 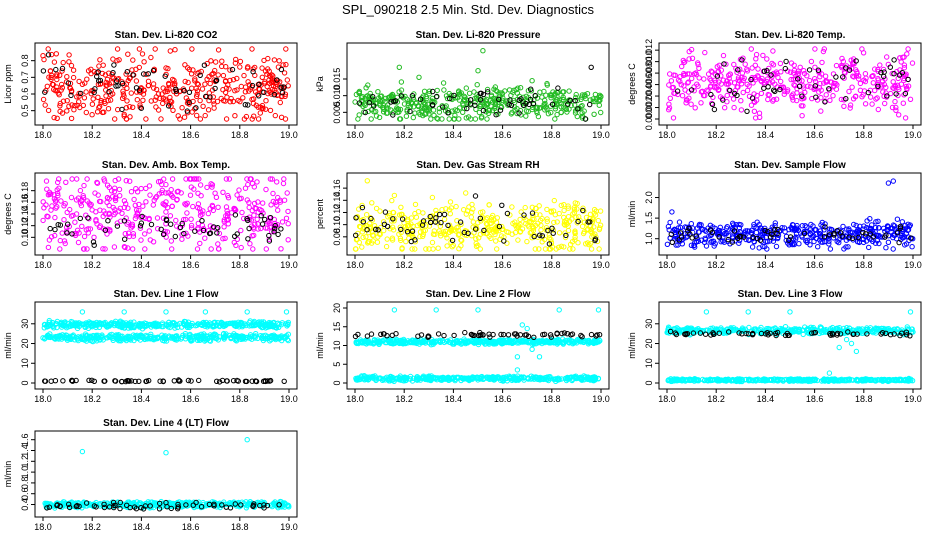 I want to click on y-tick-label: 0, so click(x=337, y=382).